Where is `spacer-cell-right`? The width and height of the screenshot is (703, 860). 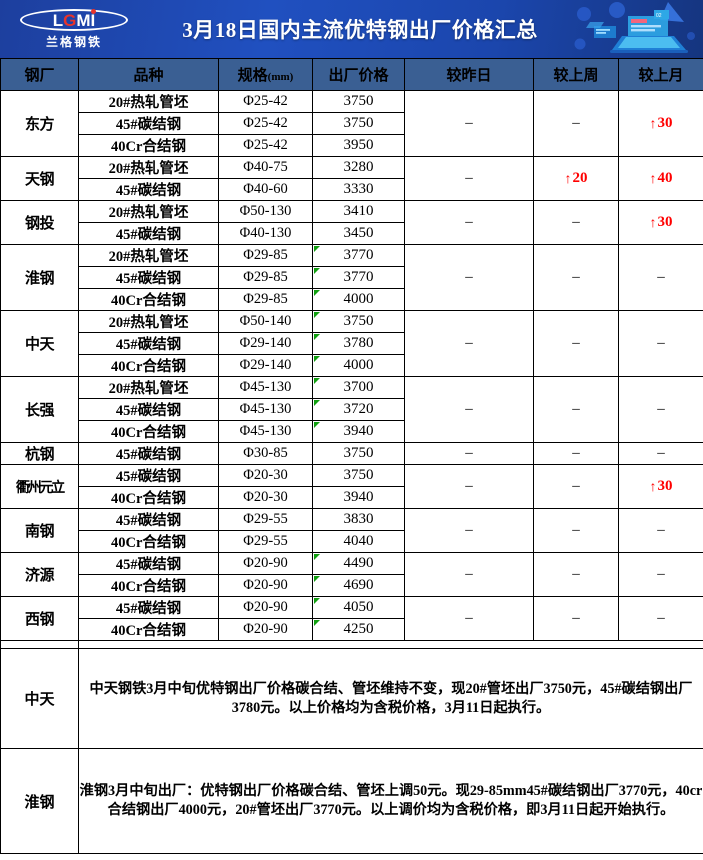 spacer-cell-right is located at coordinates (390, 644).